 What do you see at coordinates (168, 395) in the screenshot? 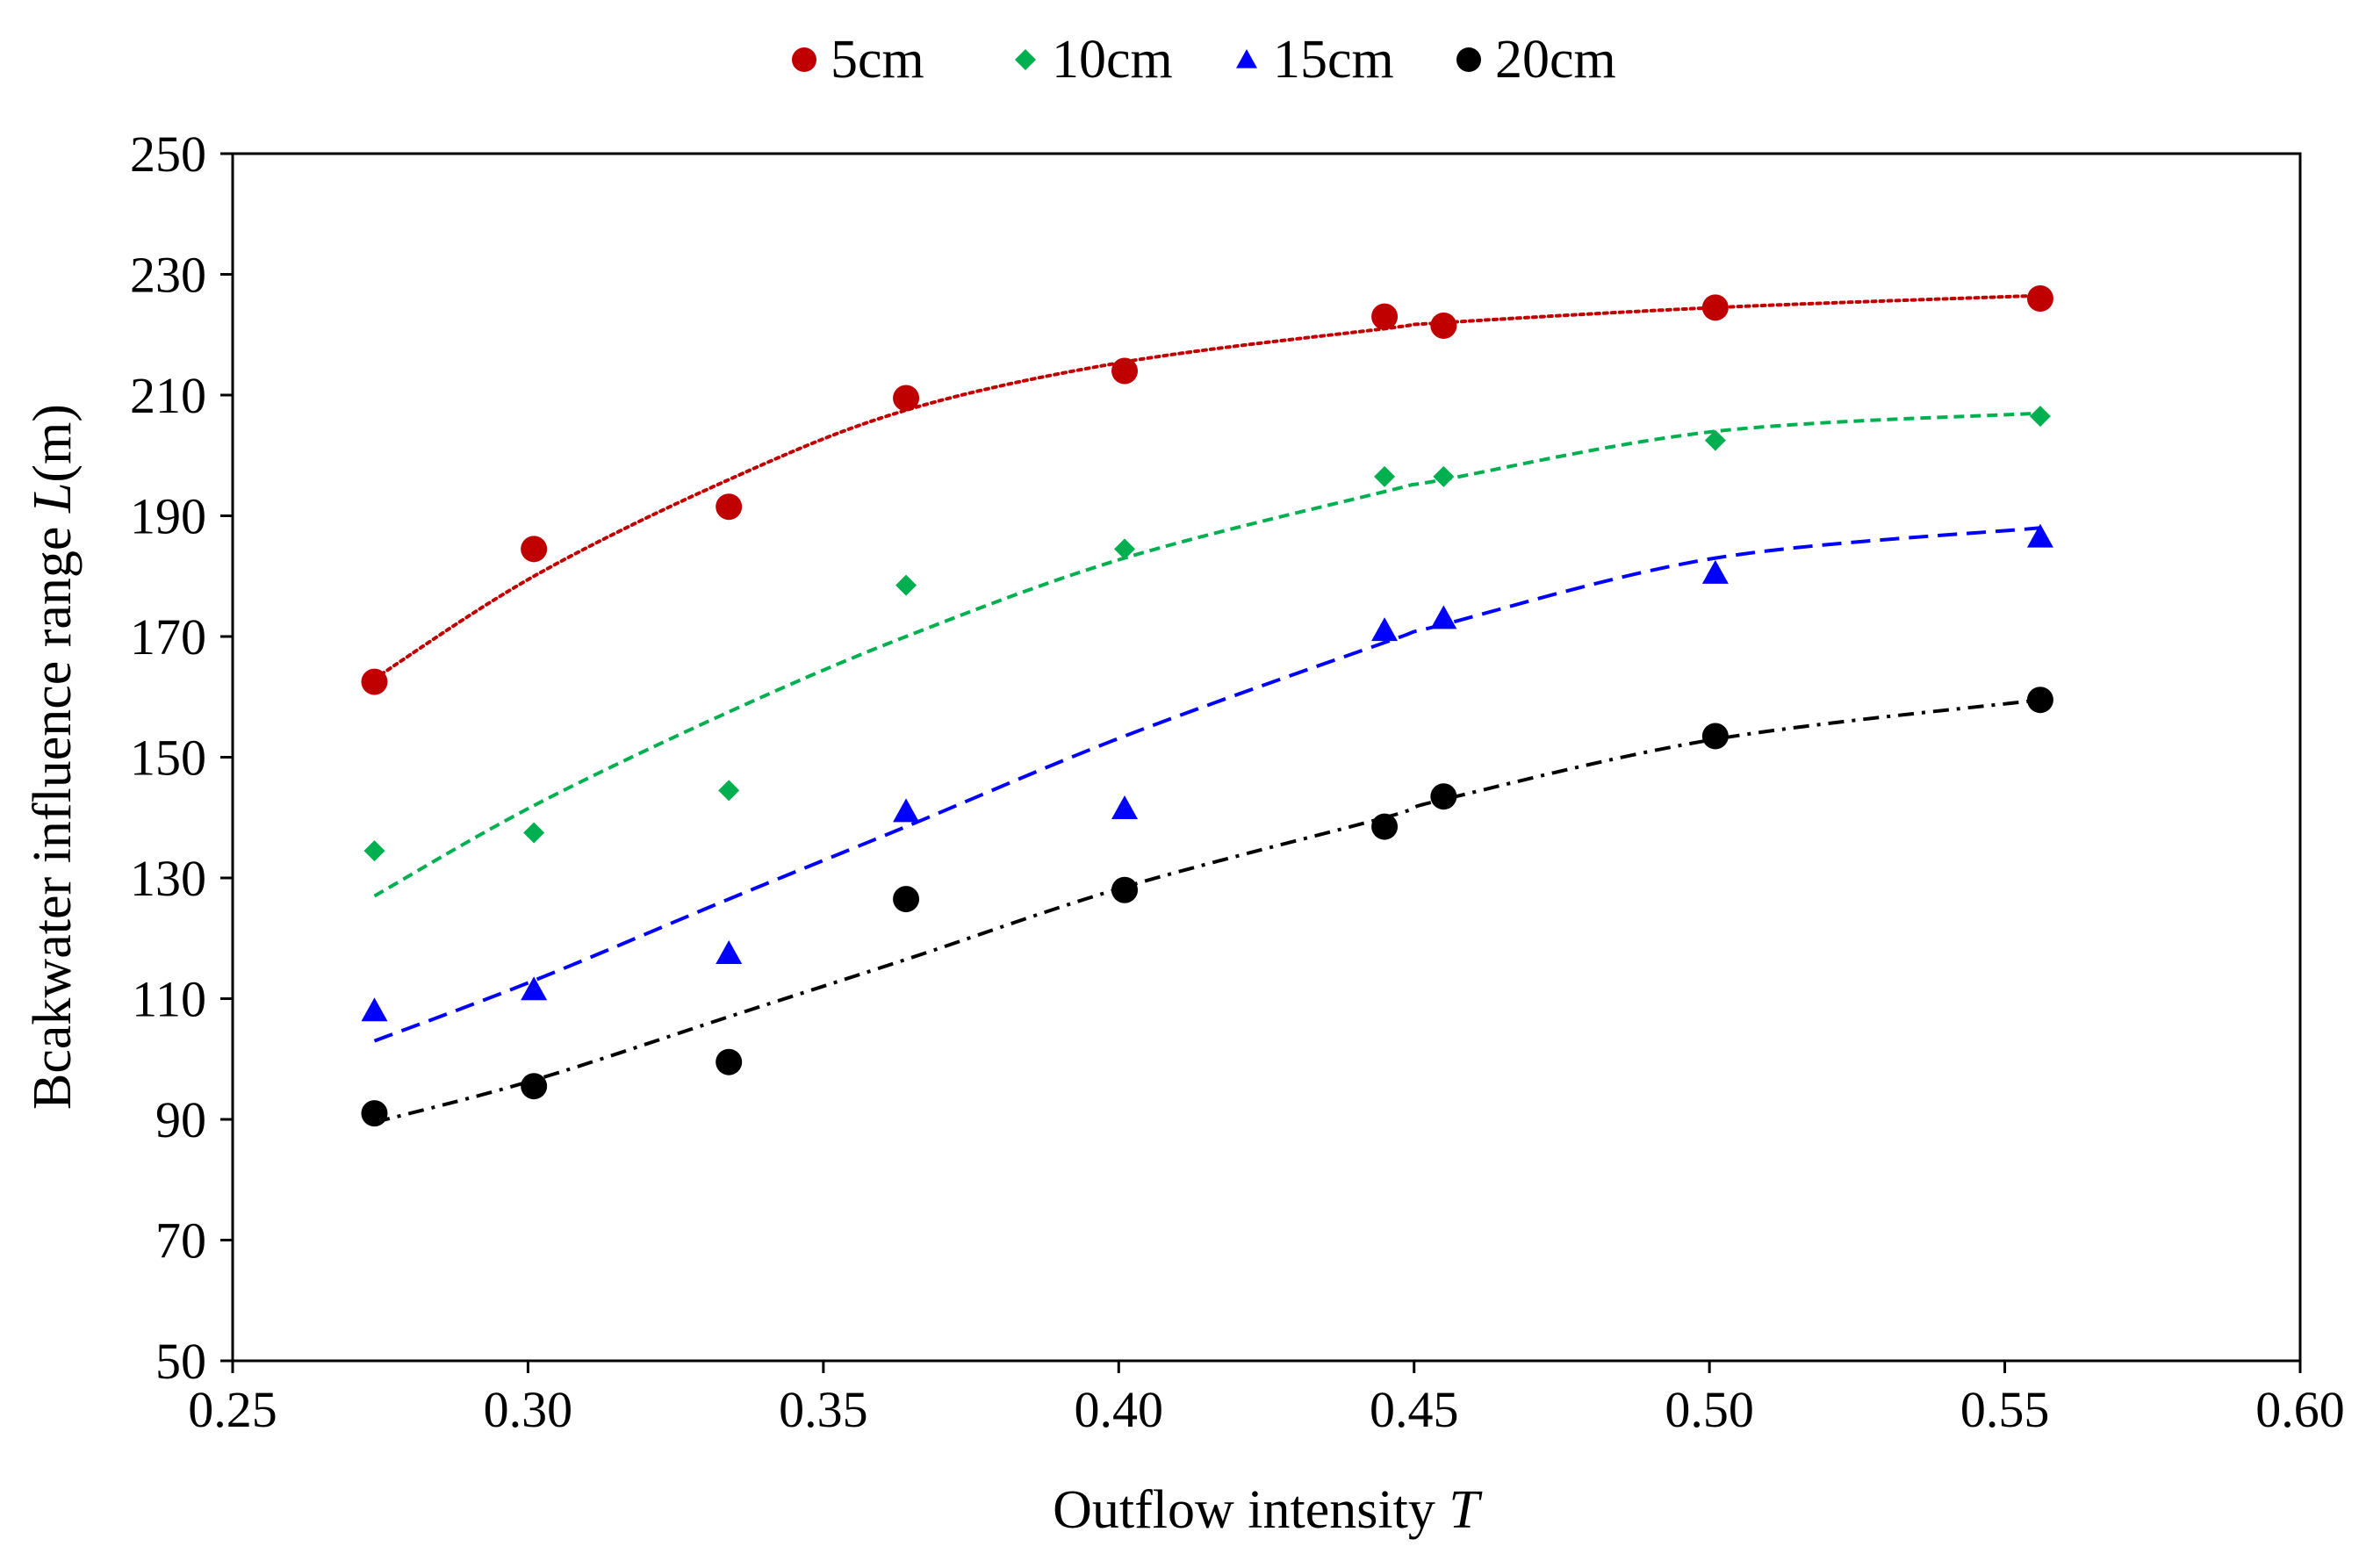
I see `y-tick-label: 210` at bounding box center [168, 395].